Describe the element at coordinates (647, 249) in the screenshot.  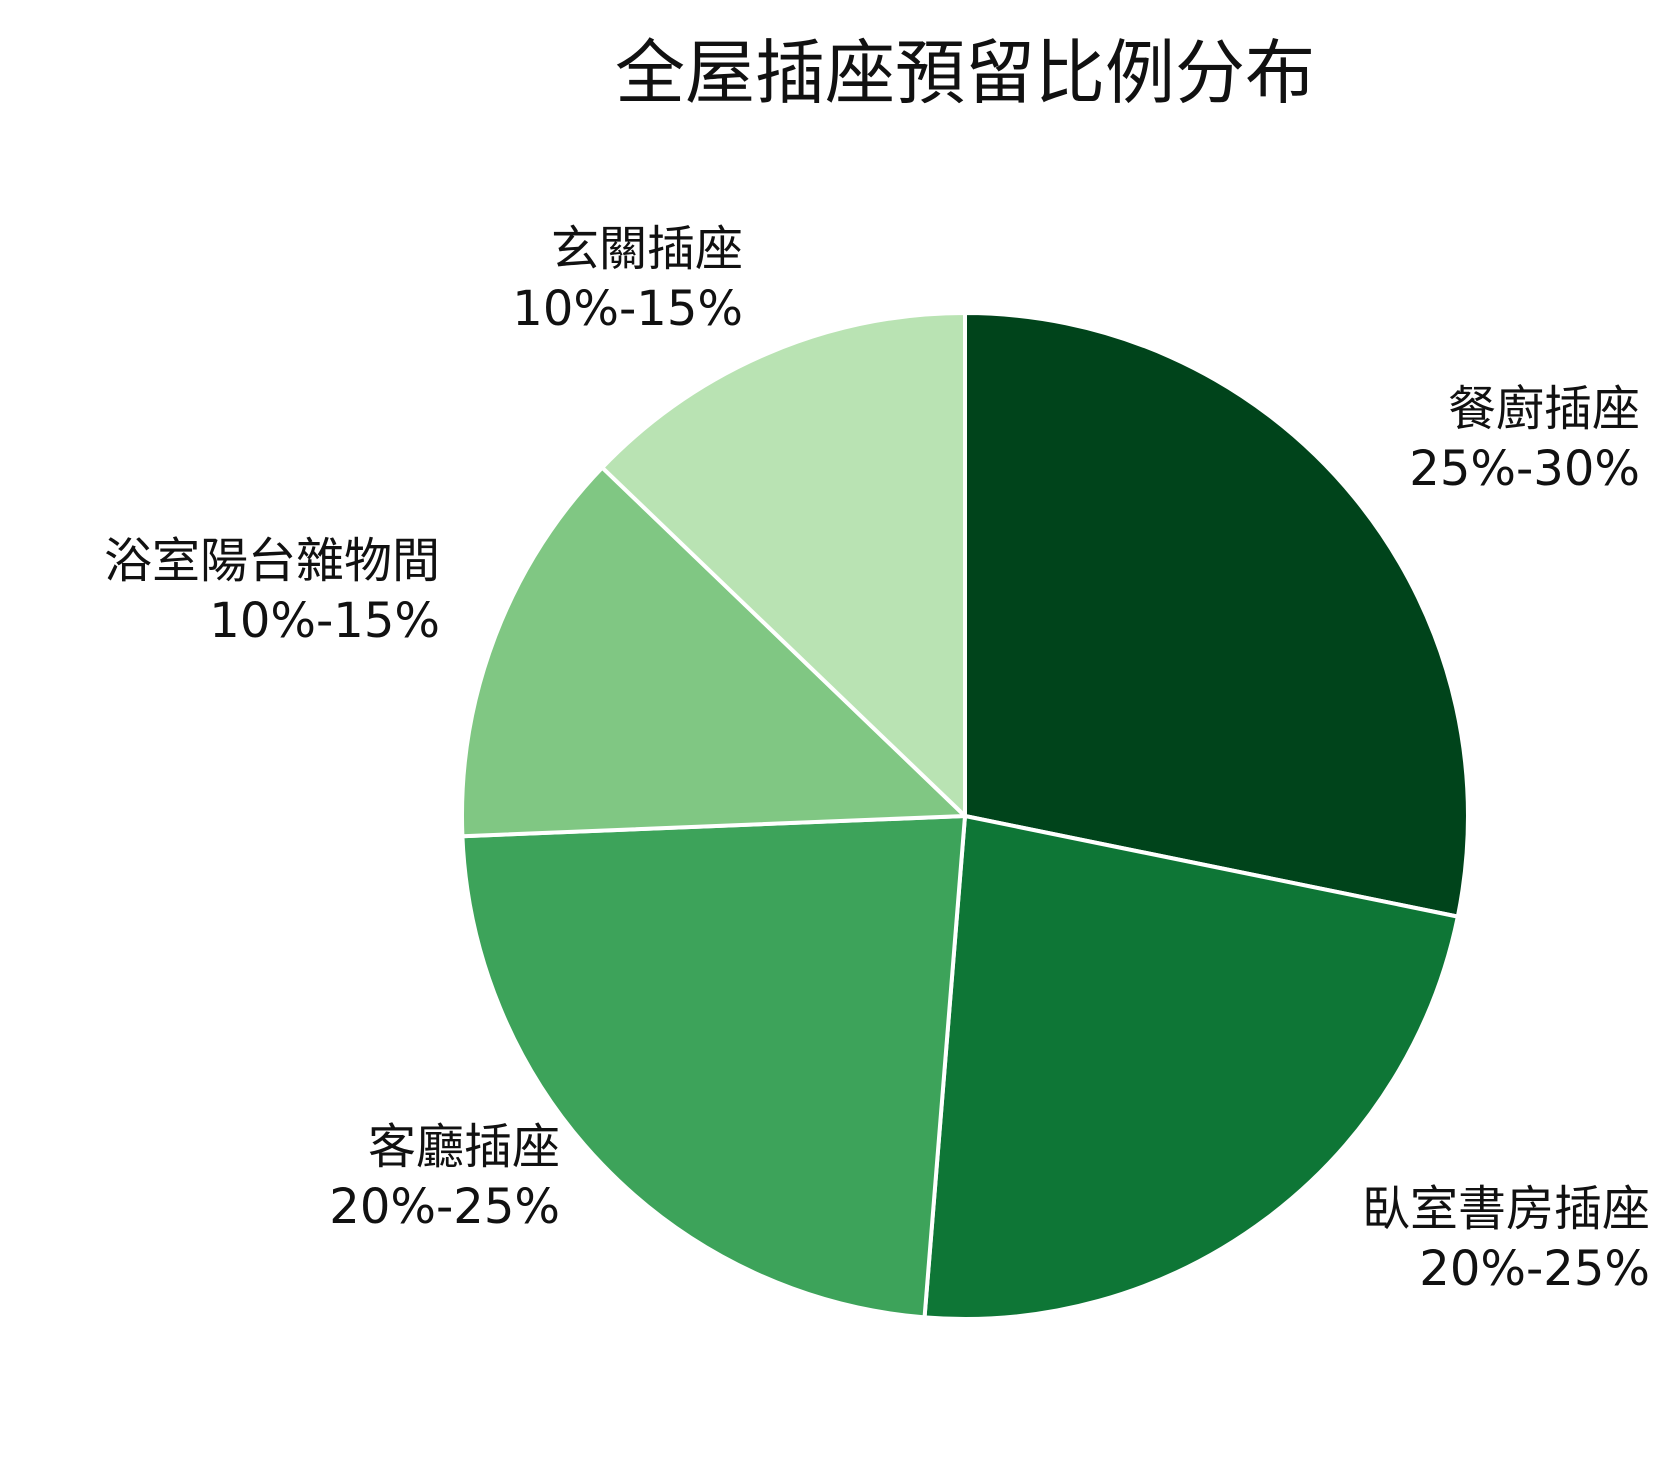
I see `slice-label-name-5: 玄關插座` at that location.